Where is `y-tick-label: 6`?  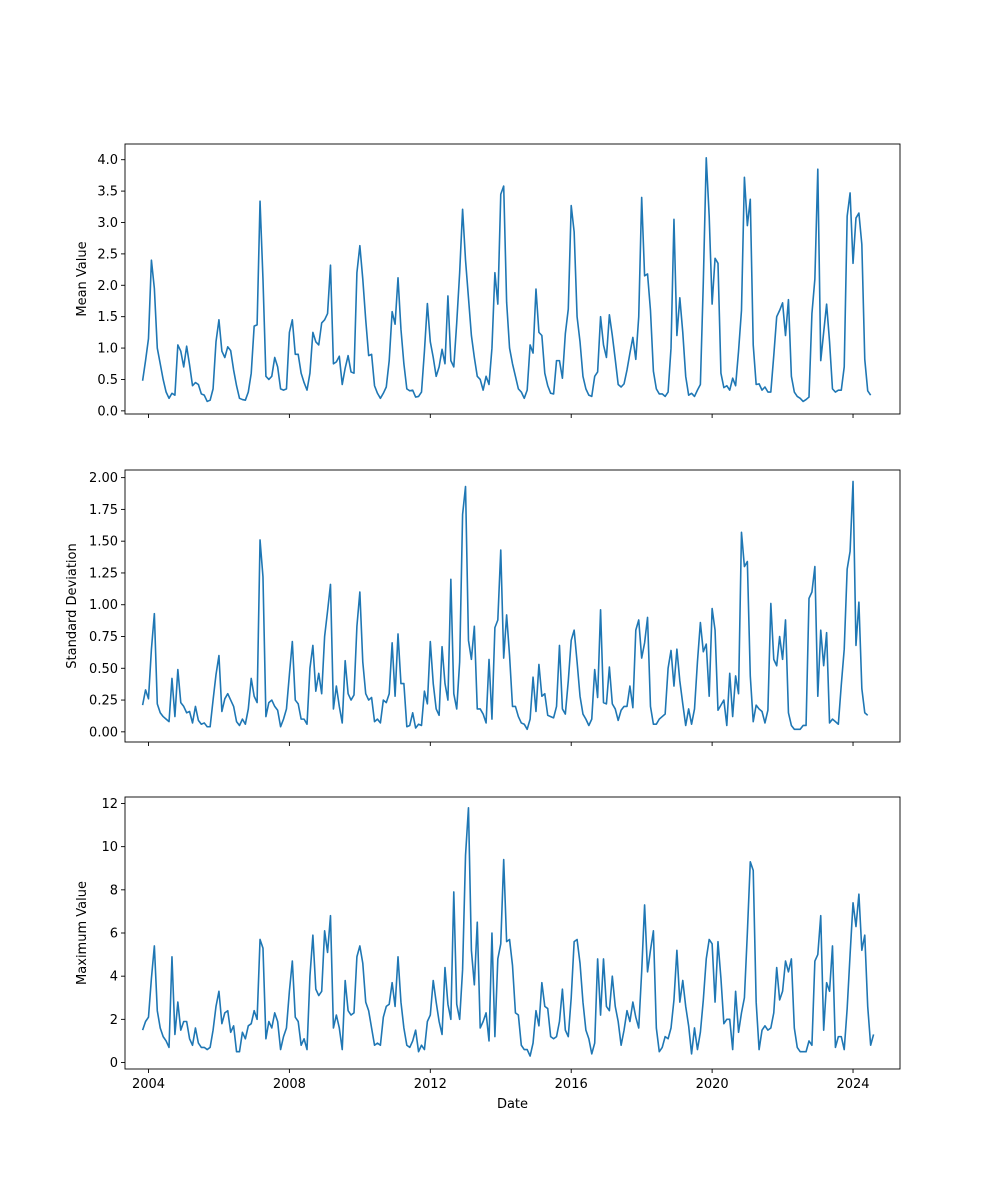
y-tick-label: 6 is located at coordinates (114, 934).